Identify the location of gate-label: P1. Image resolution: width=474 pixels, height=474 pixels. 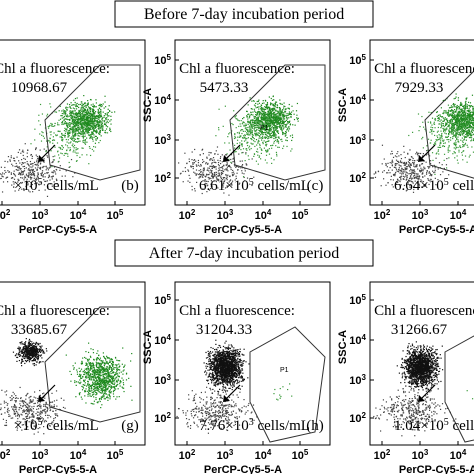
(284, 370).